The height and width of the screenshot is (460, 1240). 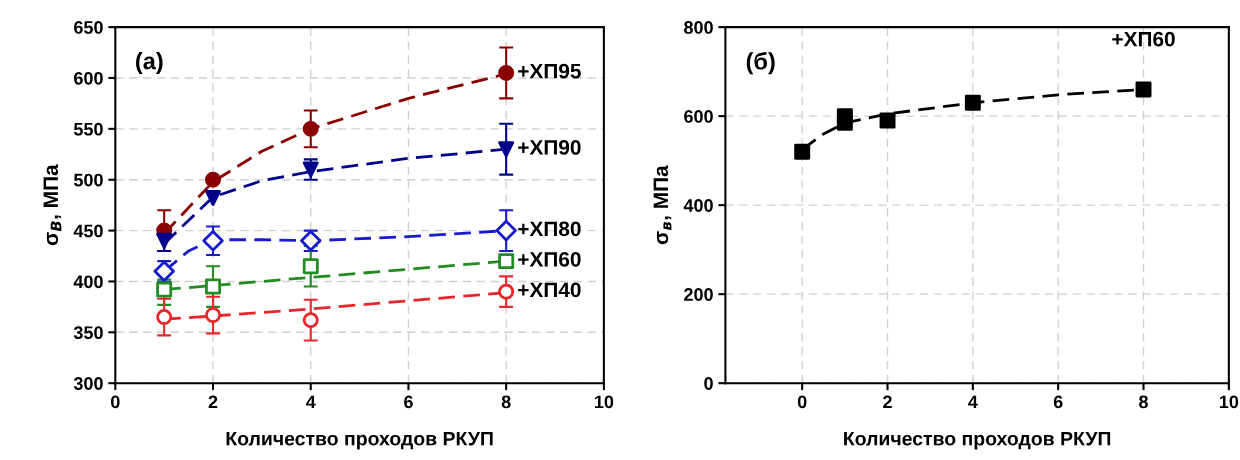 I want to click on annotation: (а), so click(x=149, y=63).